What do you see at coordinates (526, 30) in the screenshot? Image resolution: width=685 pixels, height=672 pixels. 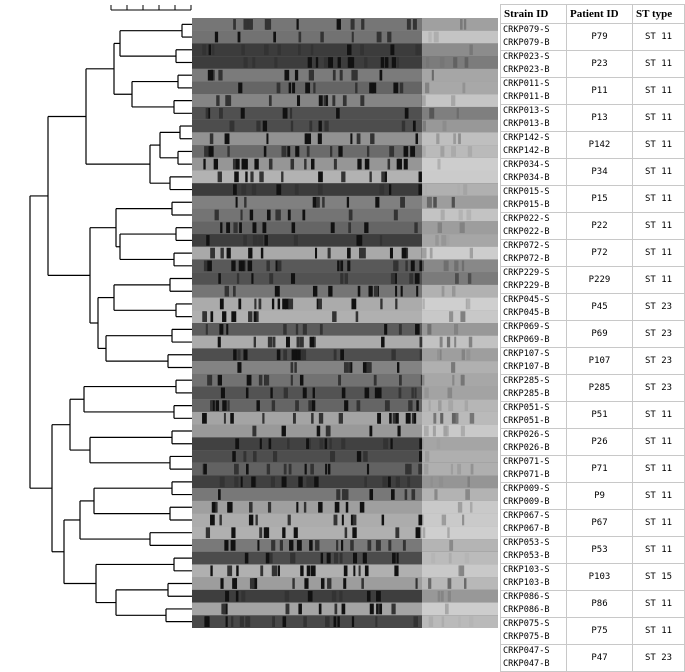 I see `strain-id: CRKP079-S` at bounding box center [526, 30].